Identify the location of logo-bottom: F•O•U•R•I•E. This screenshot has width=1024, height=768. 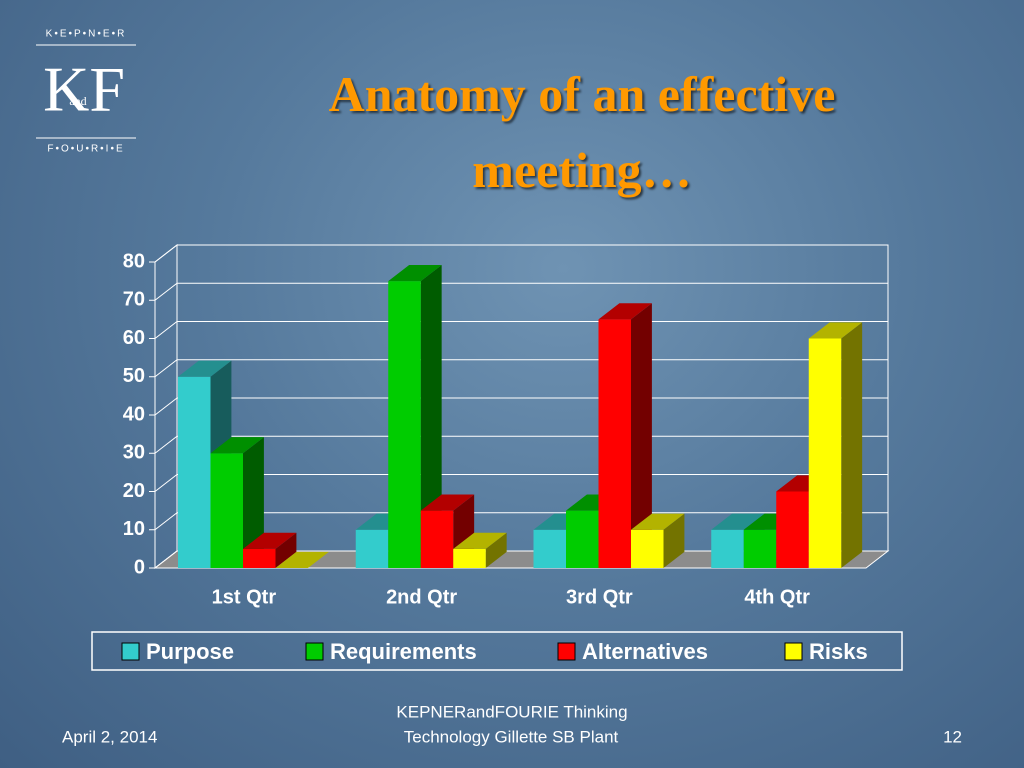
(85, 149).